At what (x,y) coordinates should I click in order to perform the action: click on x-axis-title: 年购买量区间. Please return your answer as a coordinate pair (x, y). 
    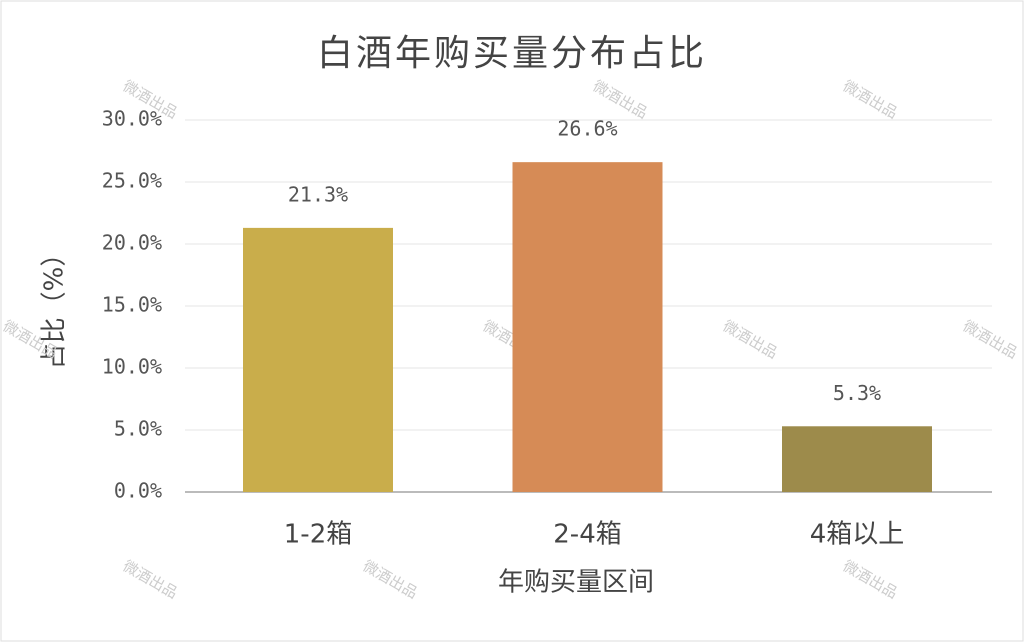
    Looking at the image, I should click on (576, 583).